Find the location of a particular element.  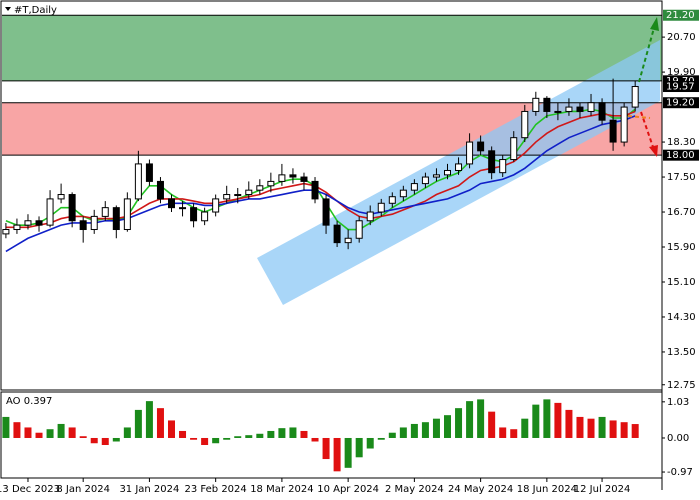

x-tick-label: 13 Dec 2023 is located at coordinates (30, 489).